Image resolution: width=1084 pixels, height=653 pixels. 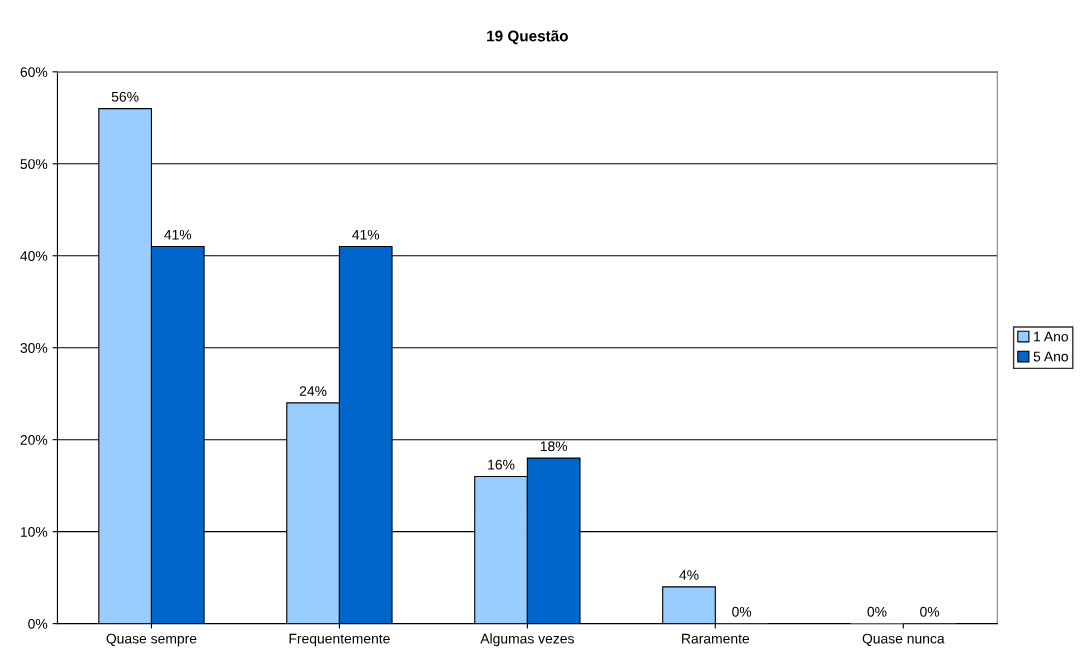 I want to click on legend-label: 1 Ano, so click(x=1051, y=336).